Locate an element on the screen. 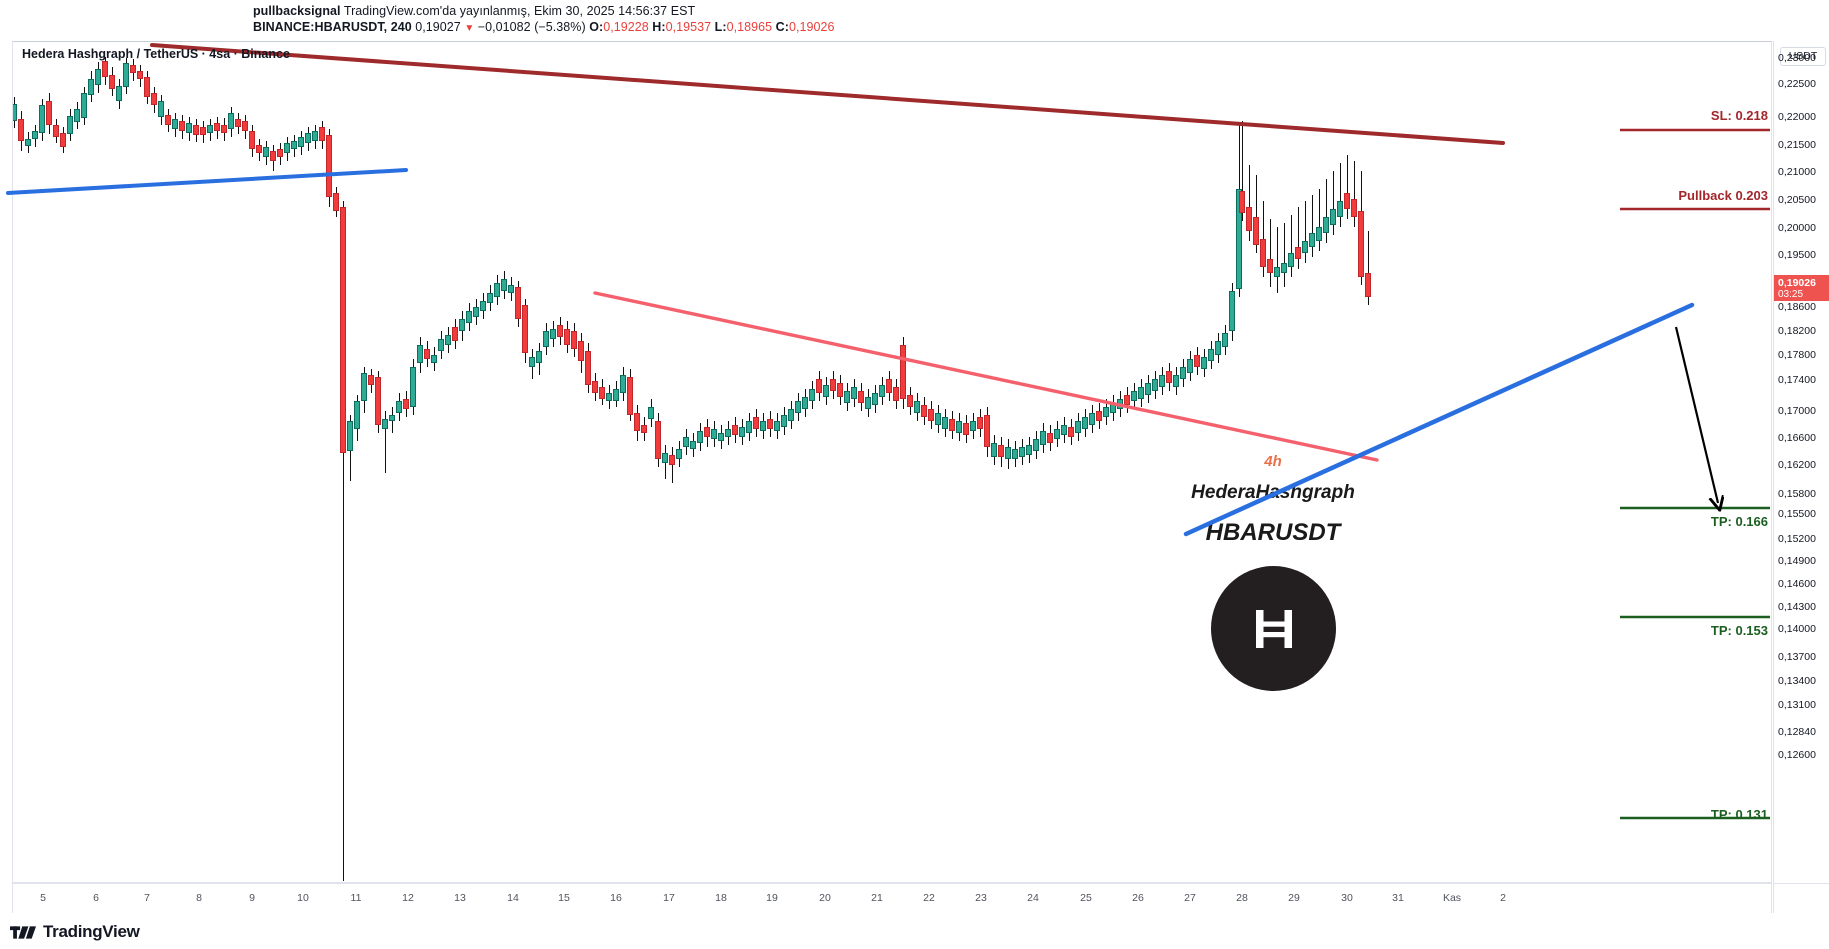 The height and width of the screenshot is (949, 1829). take-profit-2-label: TP: 0.153 is located at coordinates (1739, 630).